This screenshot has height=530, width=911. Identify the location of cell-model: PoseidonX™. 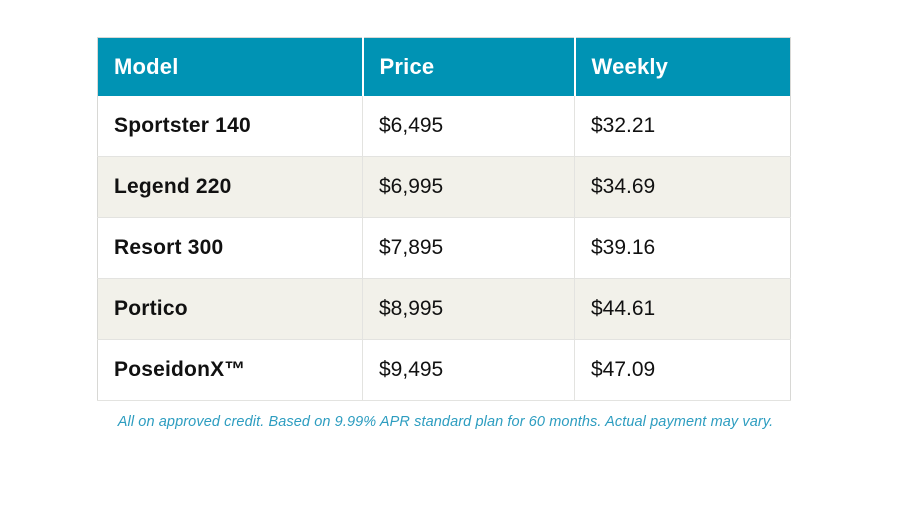
(230, 370).